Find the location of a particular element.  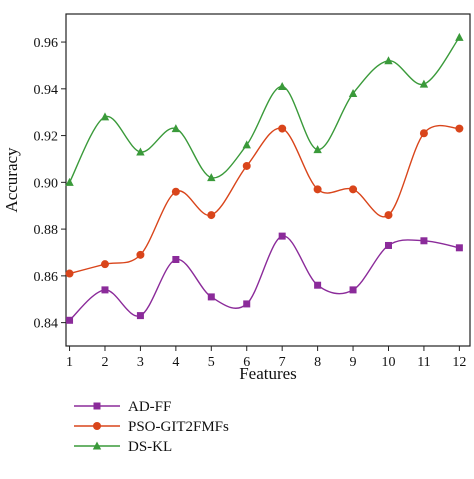

legend-label: PSO-GIT2FMFs is located at coordinates (178, 427).